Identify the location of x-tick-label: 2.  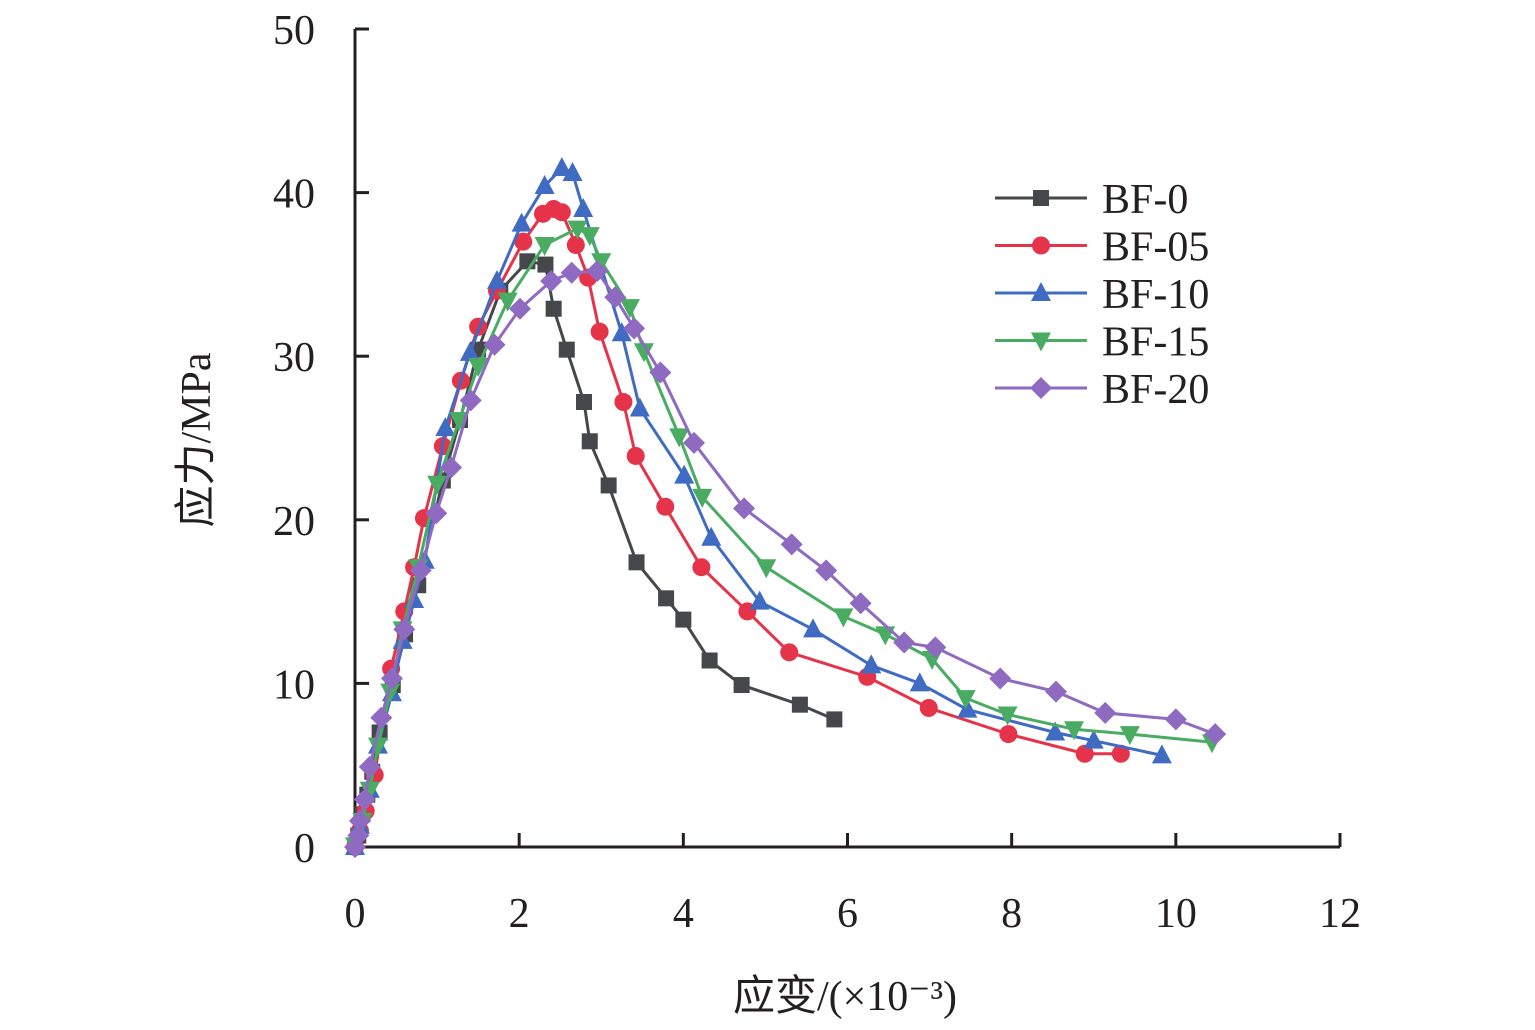
(519, 914).